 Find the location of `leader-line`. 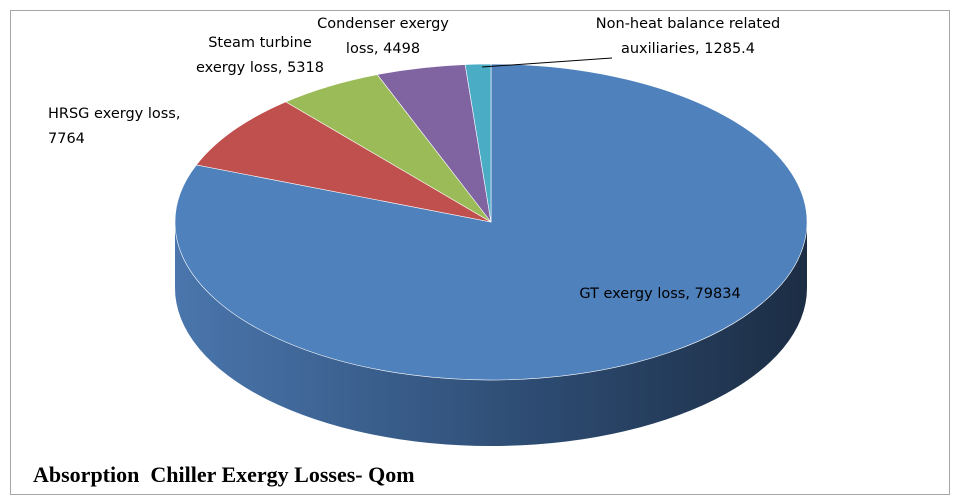

leader-line is located at coordinates (547, 62).